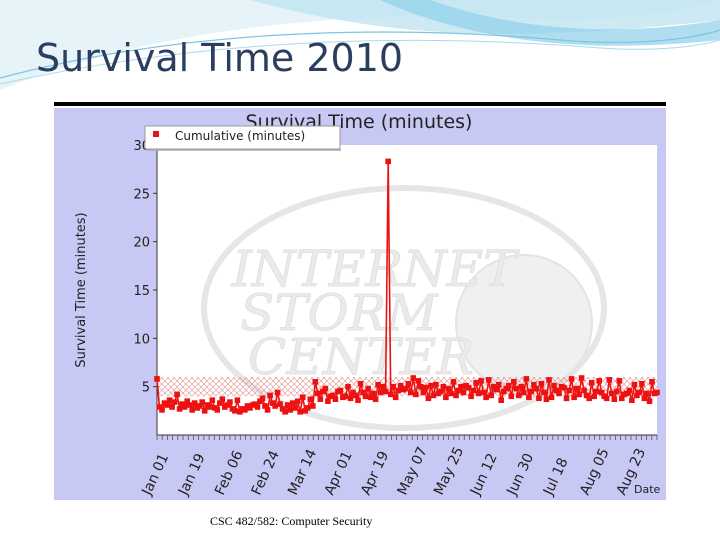 The width and height of the screenshot is (720, 540). Describe the element at coordinates (146, 388) in the screenshot. I see `y-tick-label: 5` at that location.